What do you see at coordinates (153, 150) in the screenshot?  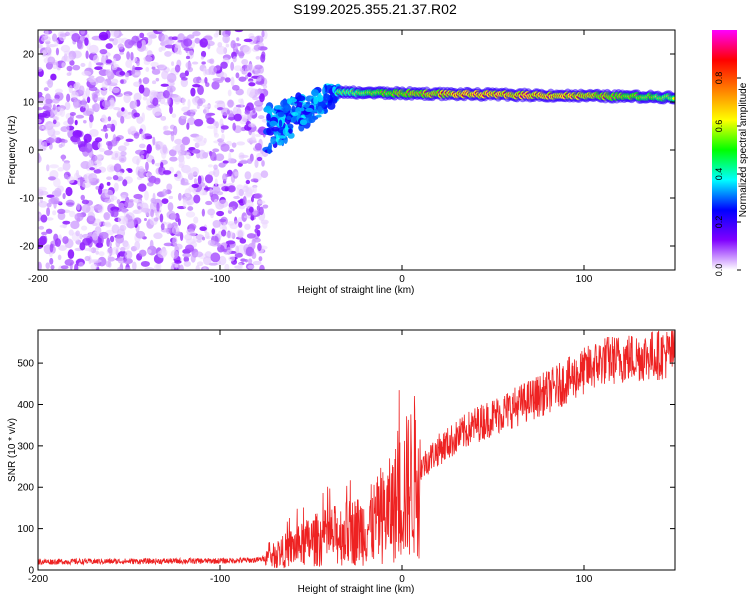 I see `spectrogram-noise-region` at bounding box center [153, 150].